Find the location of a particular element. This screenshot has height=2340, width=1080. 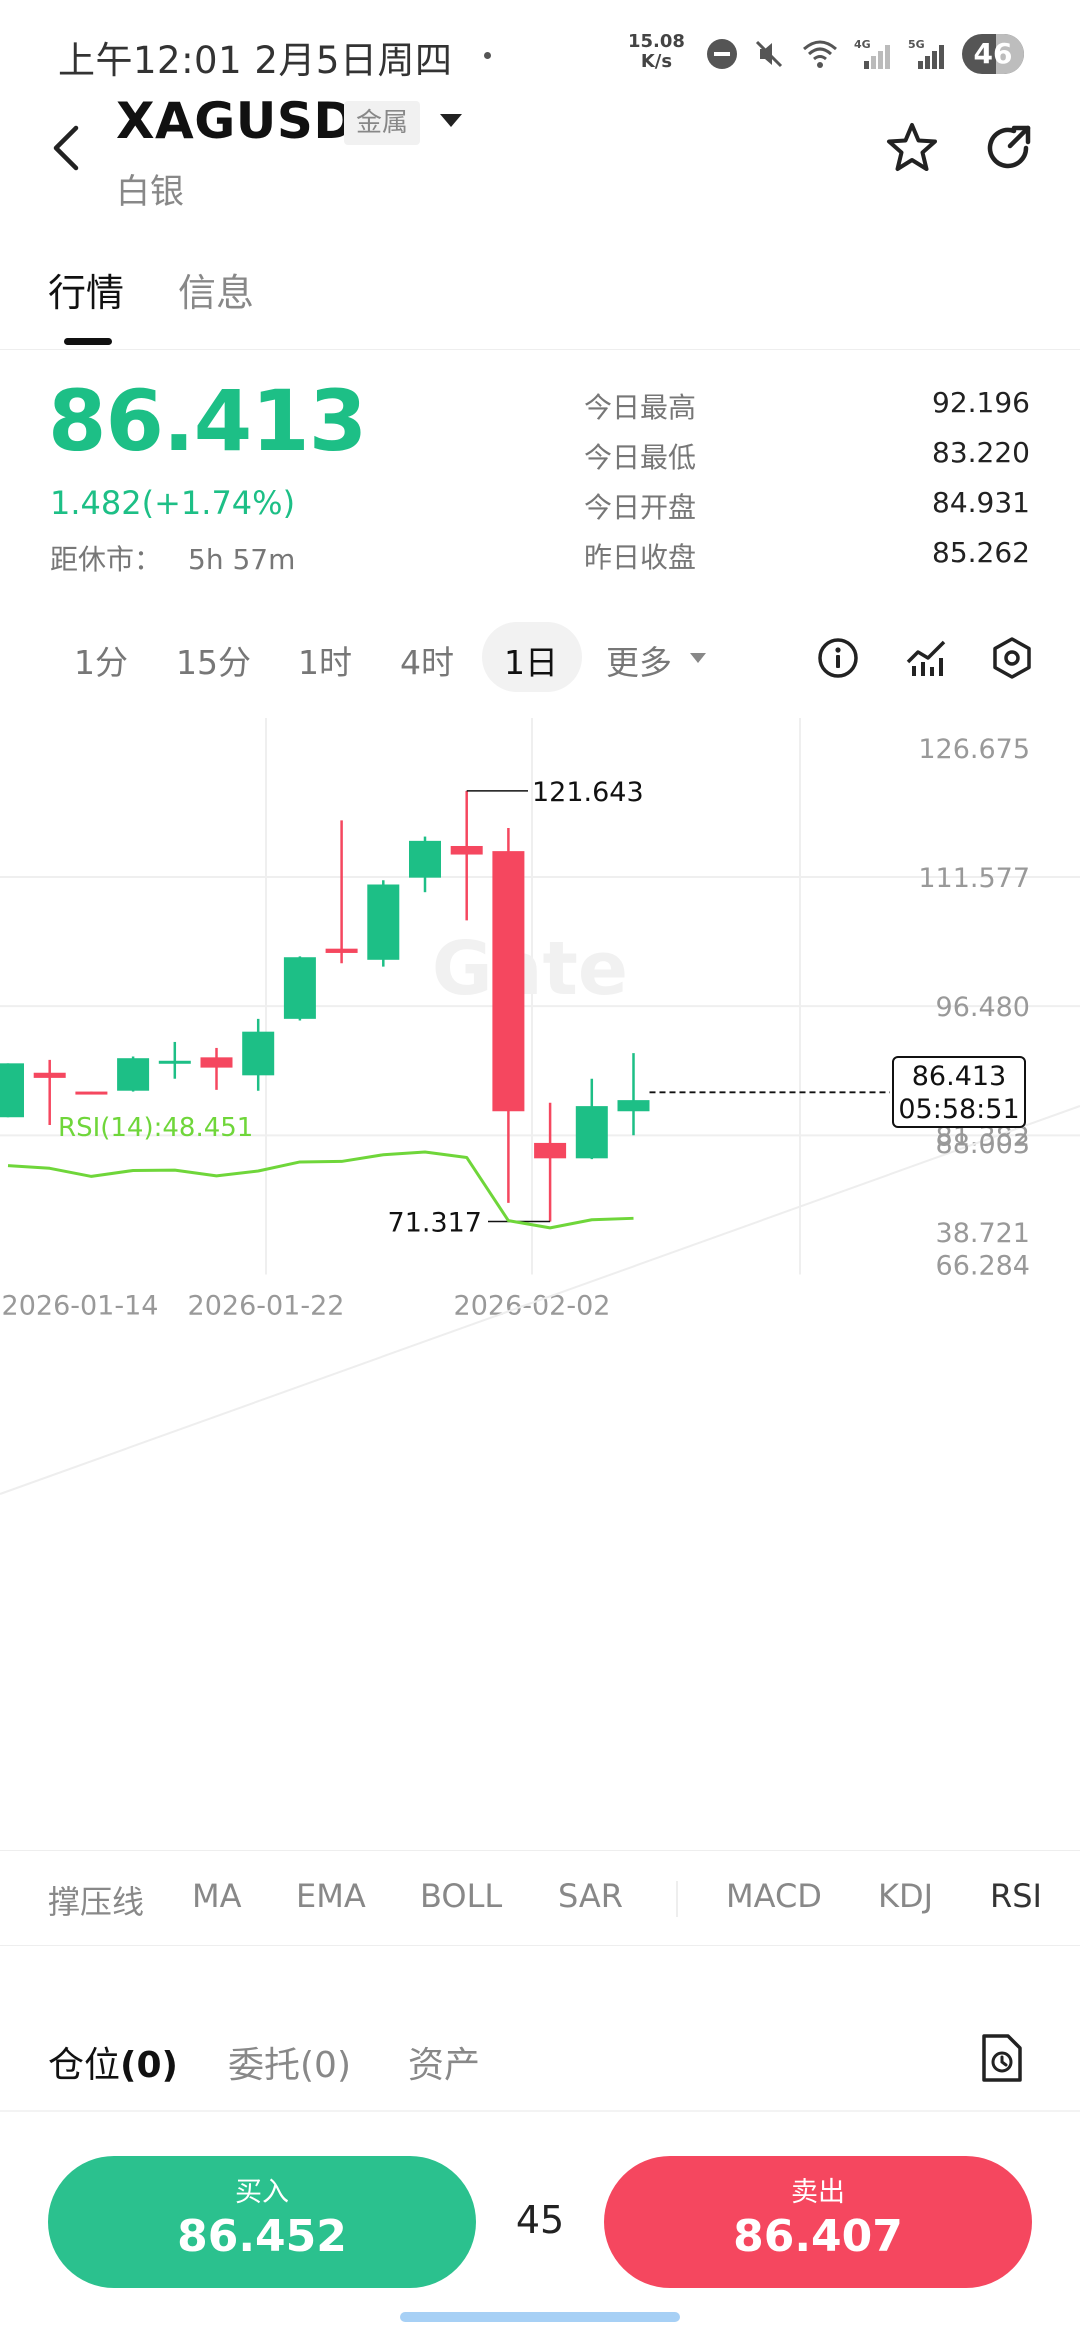

more-caret-icon is located at coordinates (698, 658).